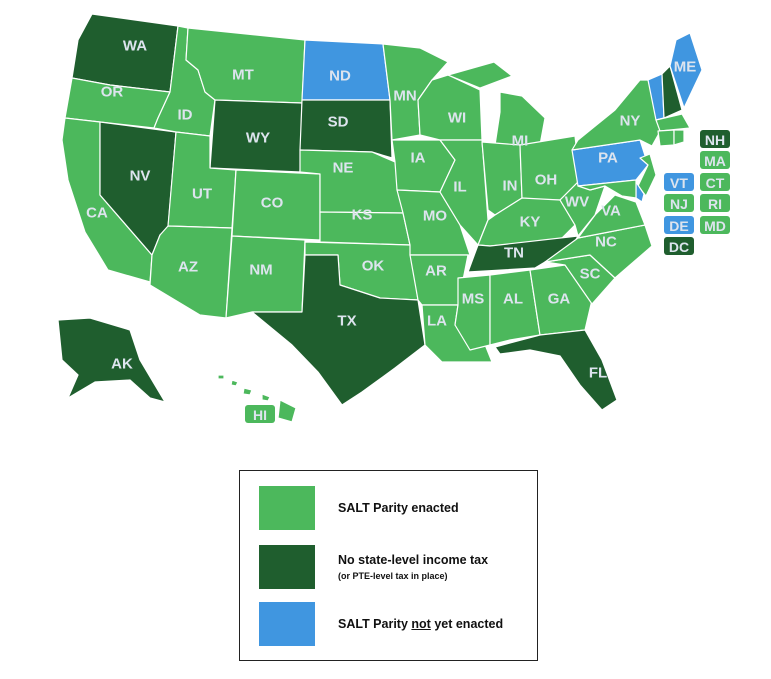 This screenshot has width=771, height=679. I want to click on state-ma, so click(673, 122).